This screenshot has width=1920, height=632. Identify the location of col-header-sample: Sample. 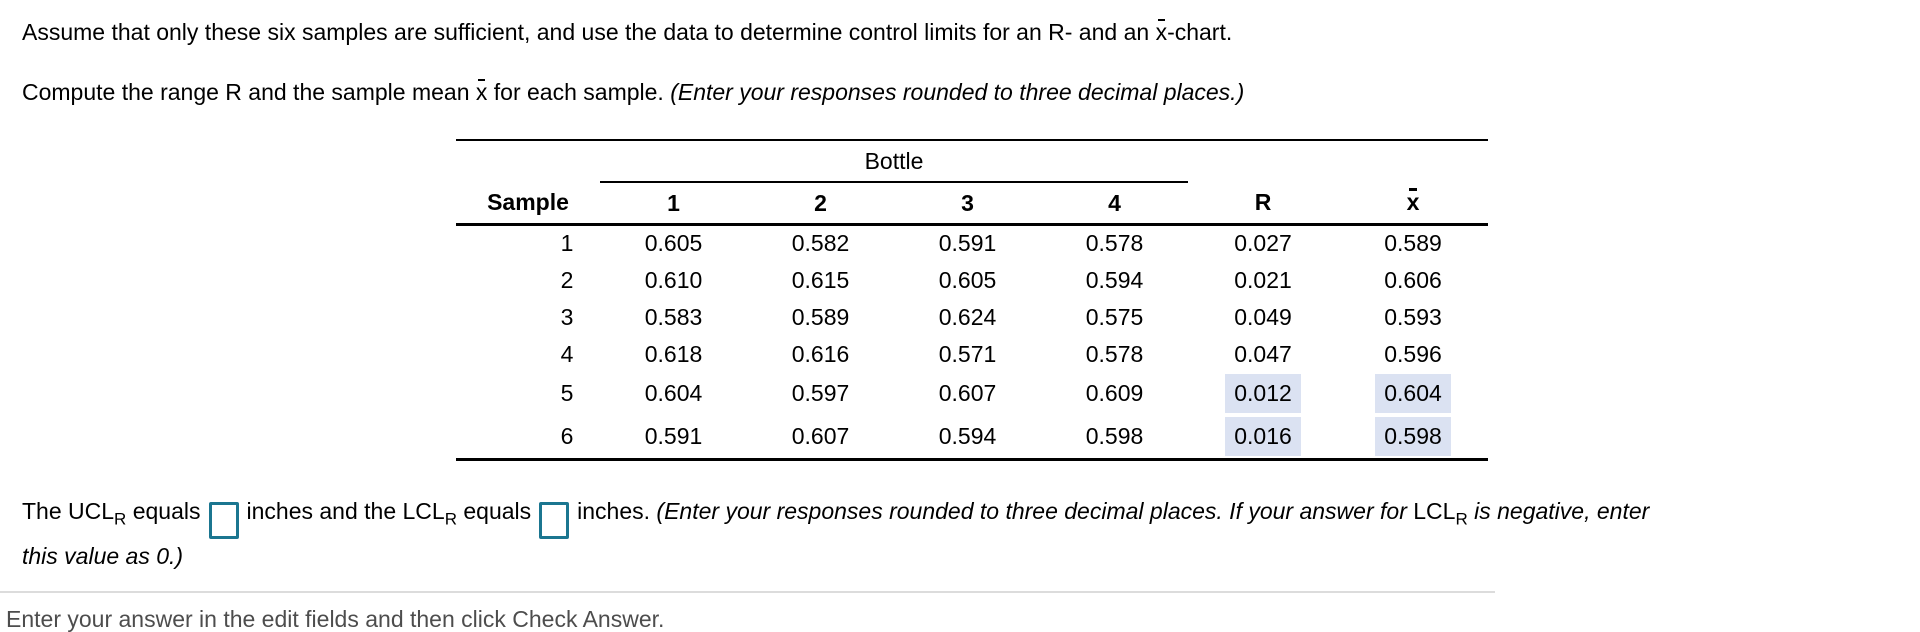
(528, 204).